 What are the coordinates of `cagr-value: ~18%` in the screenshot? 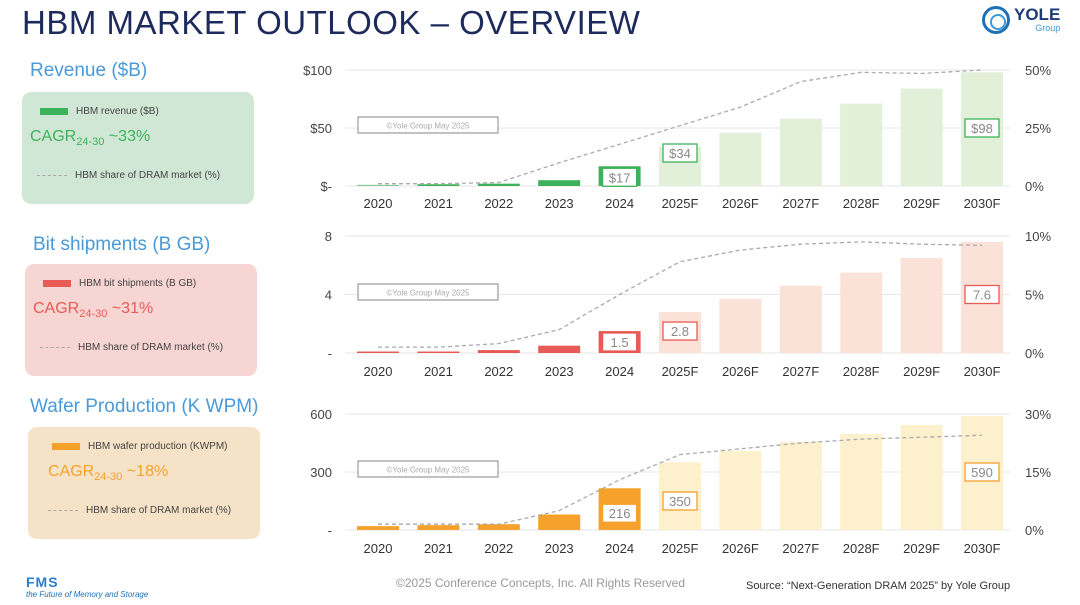 It's located at (145, 471).